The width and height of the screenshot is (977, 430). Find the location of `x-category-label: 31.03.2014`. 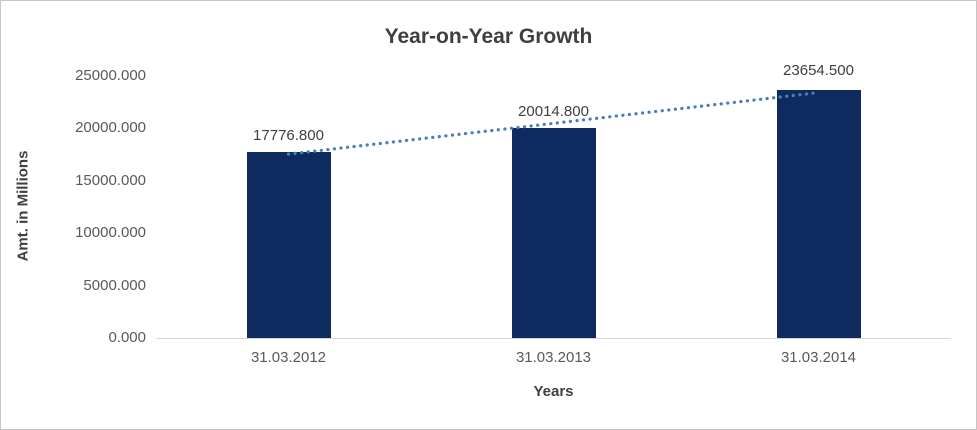

x-category-label: 31.03.2014 is located at coordinates (818, 357).